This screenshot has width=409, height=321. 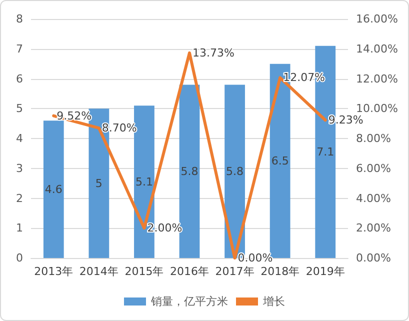 What do you see at coordinates (19, 109) in the screenshot?
I see `y-tick-label: 5` at bounding box center [19, 109].